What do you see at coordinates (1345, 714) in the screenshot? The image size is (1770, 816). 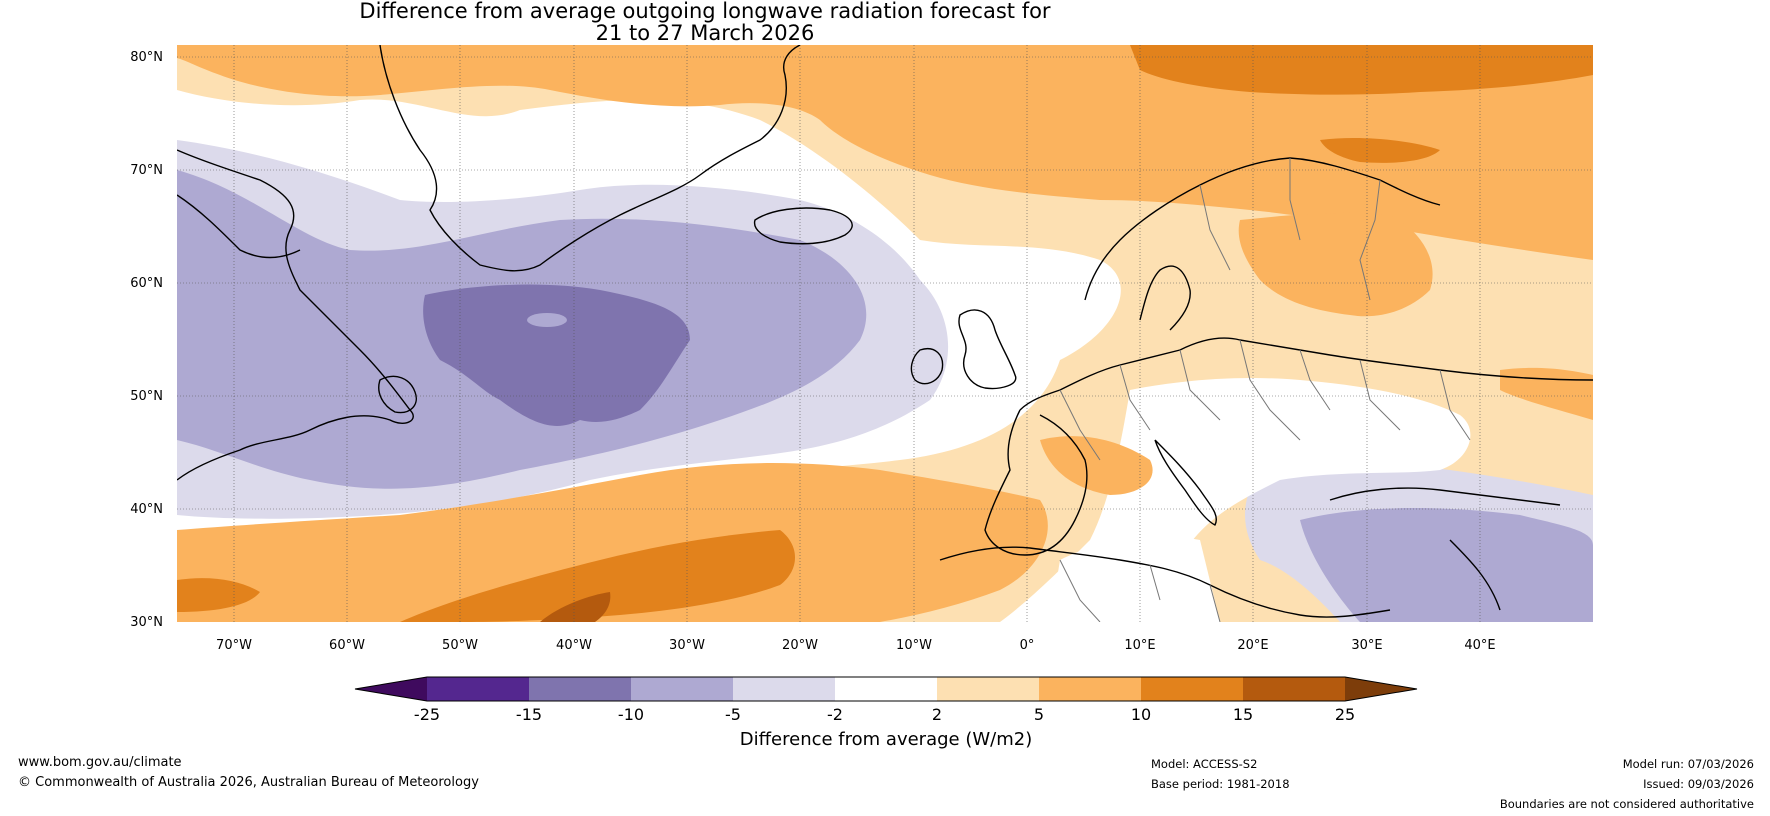 I see `colorbar-tick-label: 25` at bounding box center [1345, 714].